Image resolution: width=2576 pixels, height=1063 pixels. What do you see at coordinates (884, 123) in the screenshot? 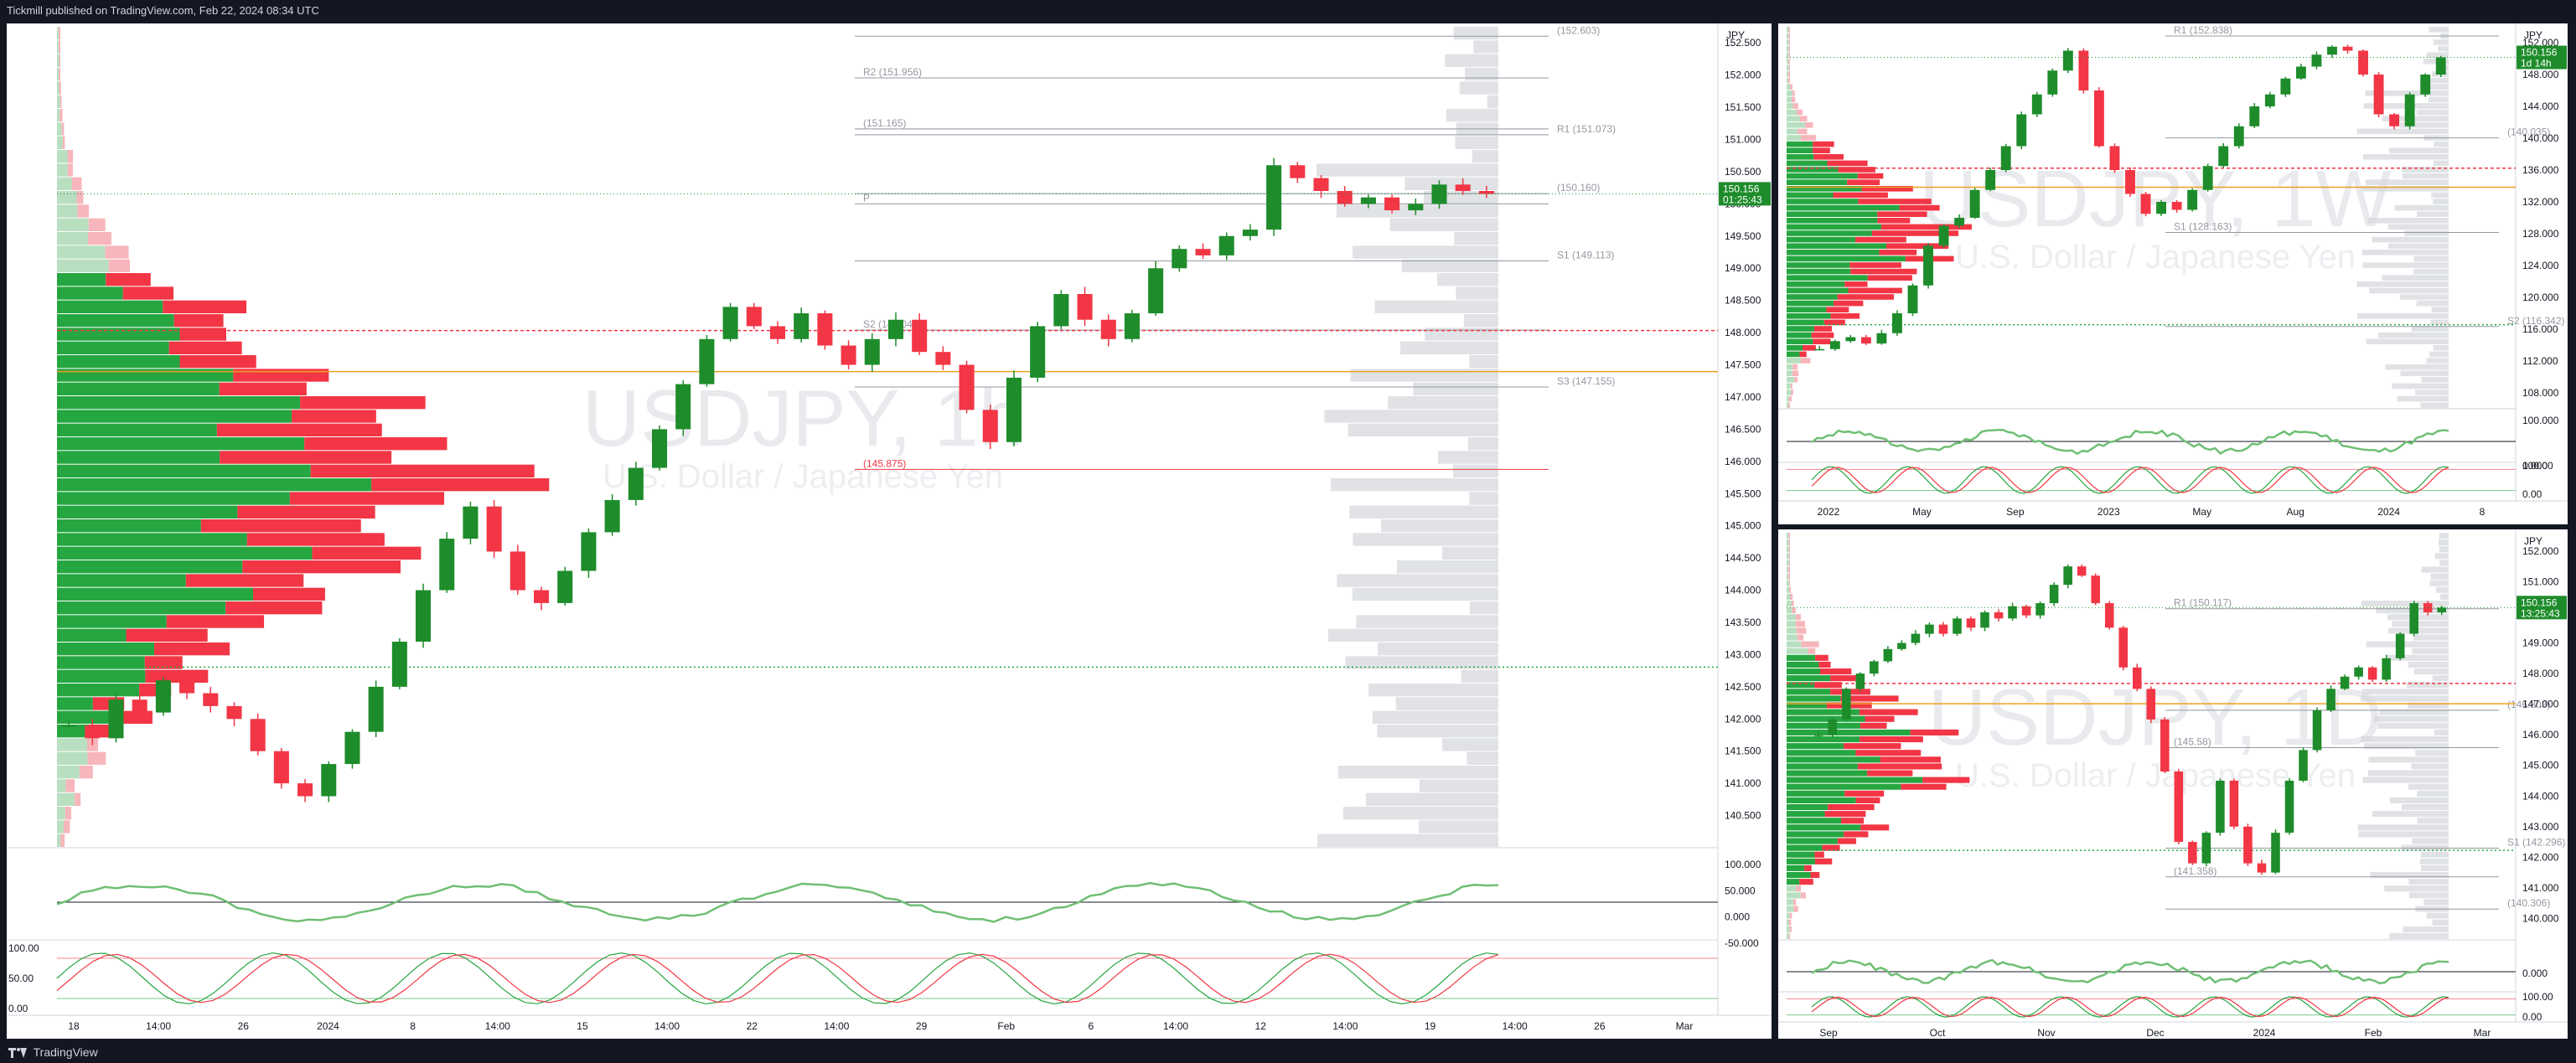
I see `pivot-level-label: (151.165)` at bounding box center [884, 123].